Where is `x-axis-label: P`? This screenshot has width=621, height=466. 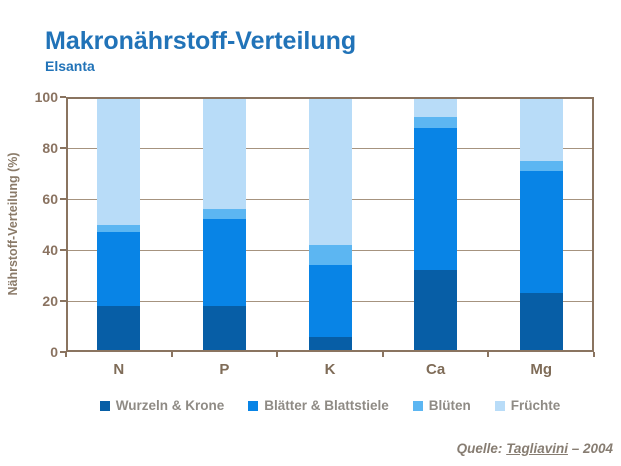
x-axis-label: P is located at coordinates (224, 369).